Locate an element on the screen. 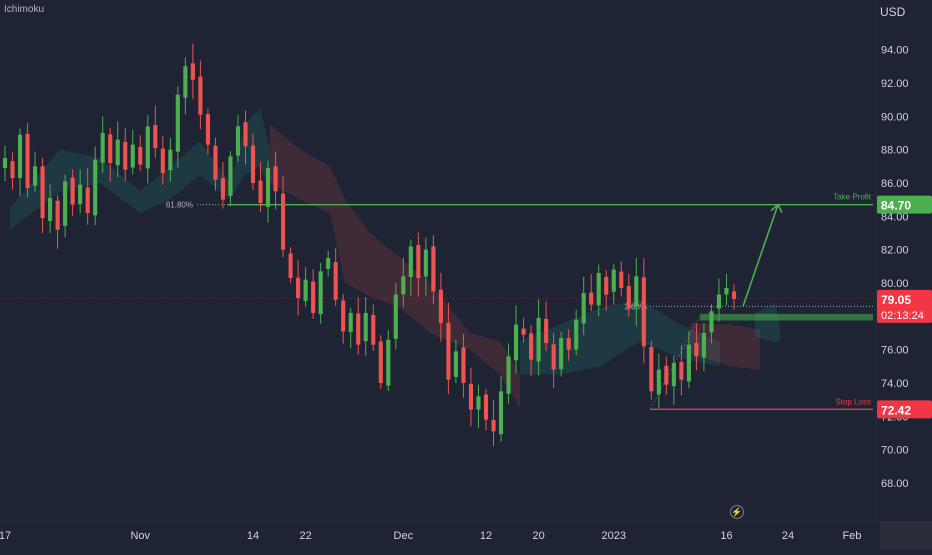  y-tick-label: 70.00 is located at coordinates (895, 451).